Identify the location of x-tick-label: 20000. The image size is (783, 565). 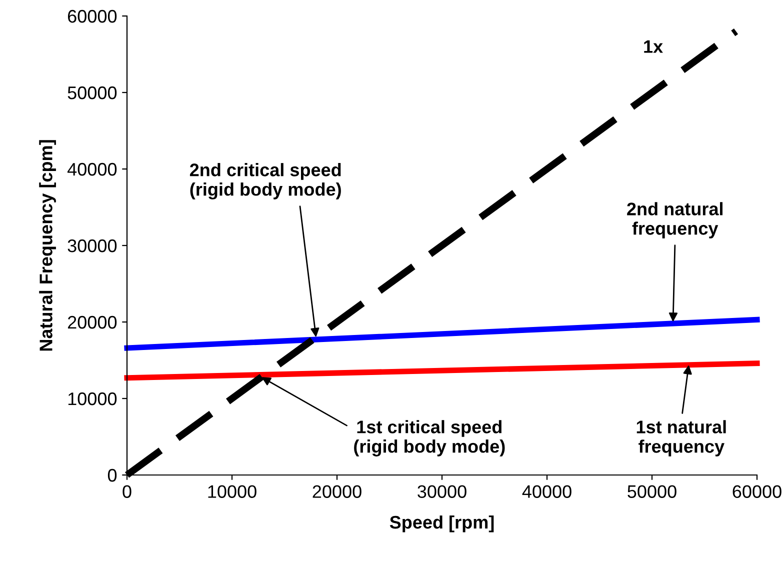
(337, 491).